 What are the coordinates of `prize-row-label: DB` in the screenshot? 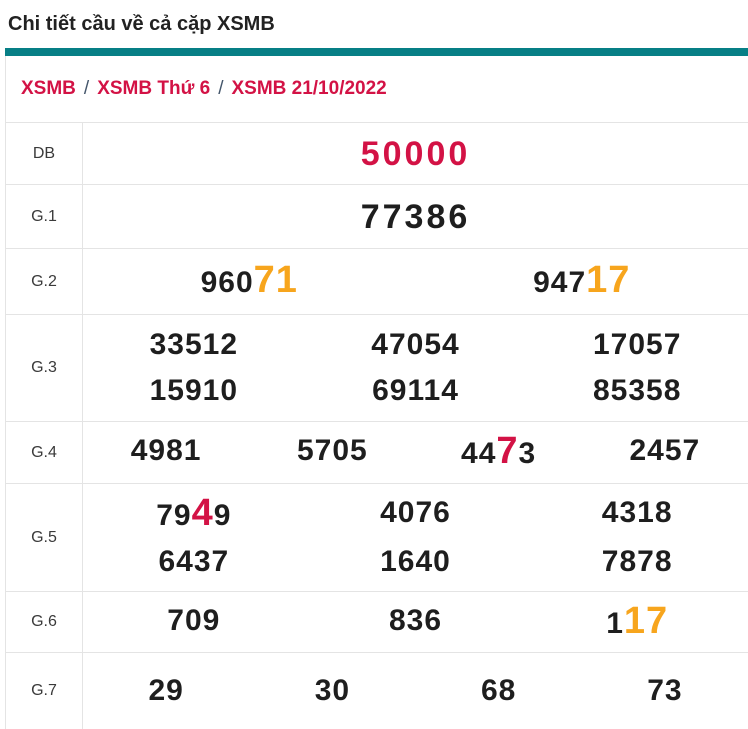 It's located at (44, 153).